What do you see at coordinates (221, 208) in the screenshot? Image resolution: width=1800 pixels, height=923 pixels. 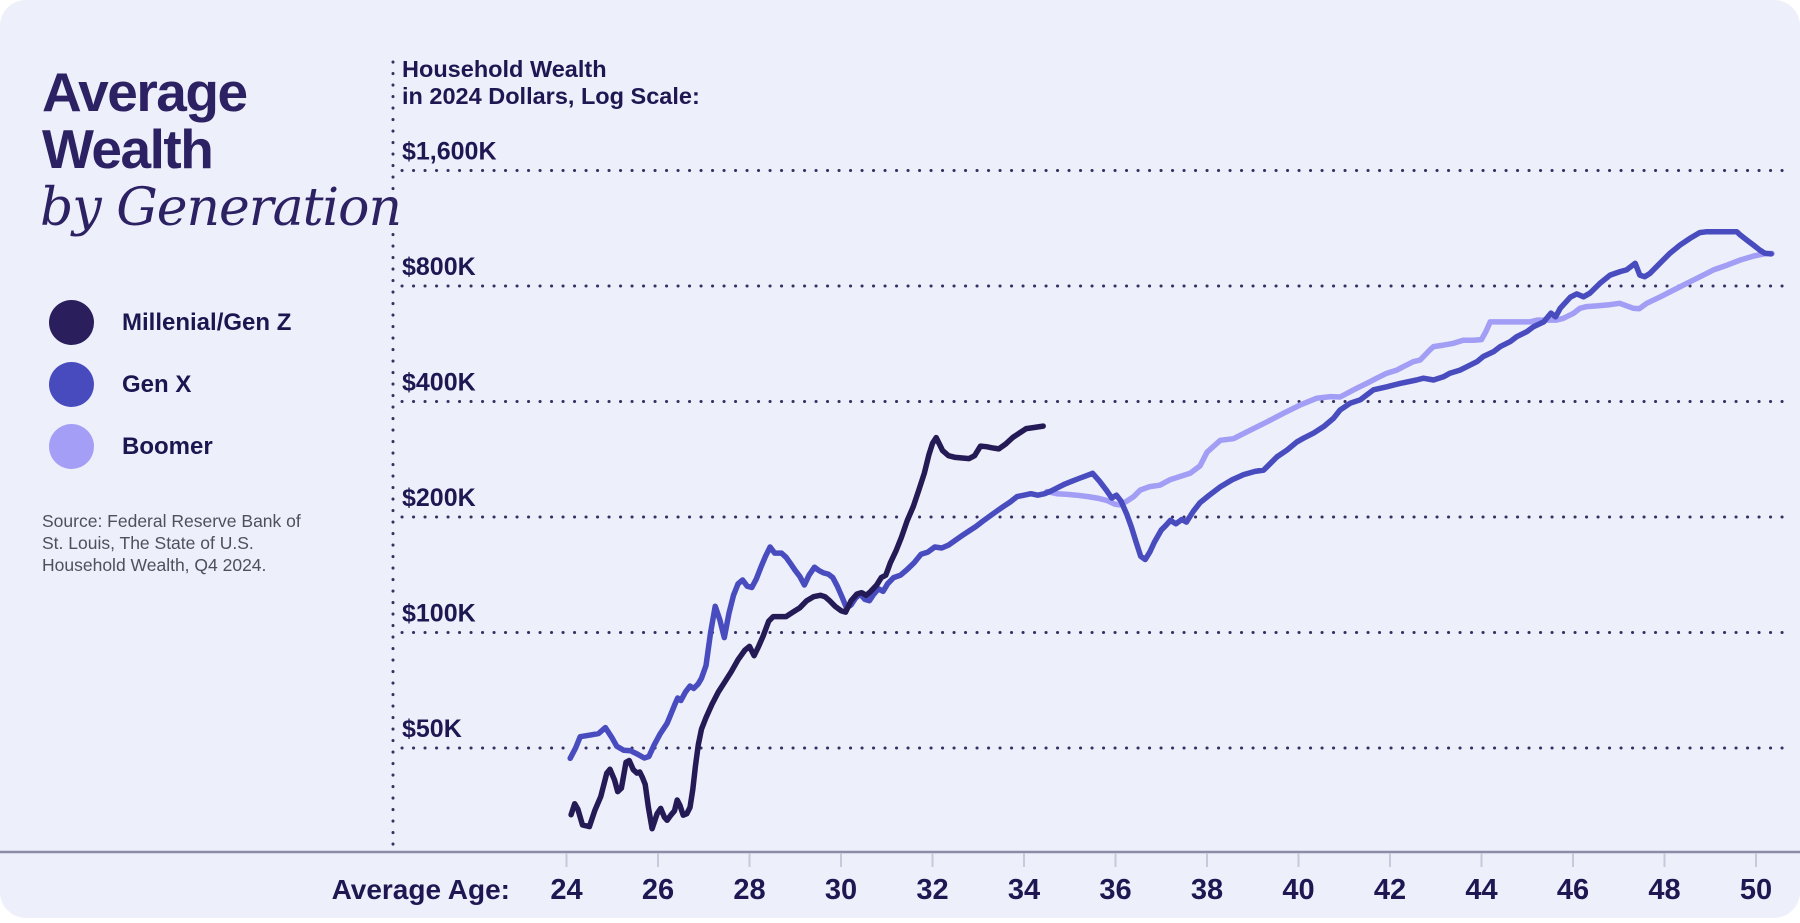 I see `page-subtitle: by Generation` at bounding box center [221, 208].